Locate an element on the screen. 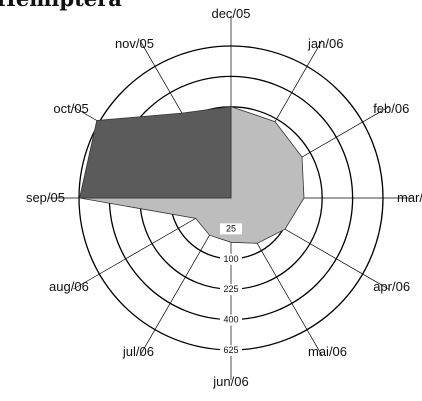  tick-labels: 25 100 225 400 625 is located at coordinates (231, 289).